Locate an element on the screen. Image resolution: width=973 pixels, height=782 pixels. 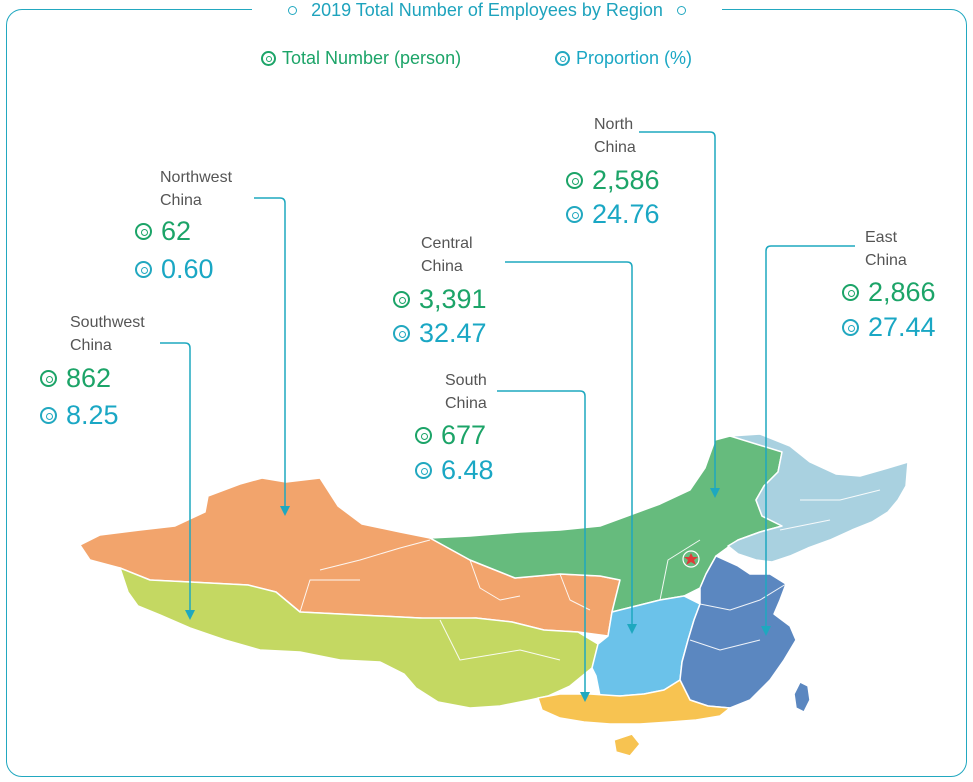
leader-line-north is located at coordinates (677, 310).